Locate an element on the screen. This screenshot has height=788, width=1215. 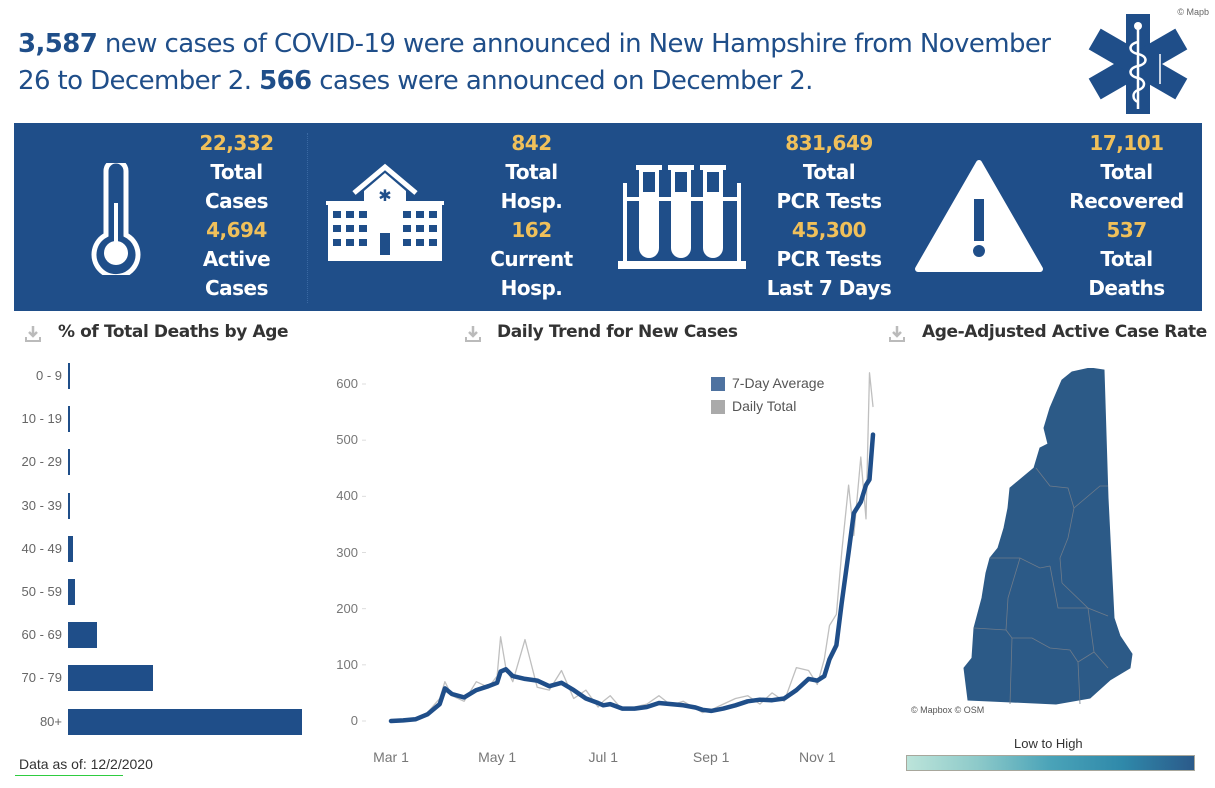
y-tick-label: 200 is located at coordinates (347, 608).